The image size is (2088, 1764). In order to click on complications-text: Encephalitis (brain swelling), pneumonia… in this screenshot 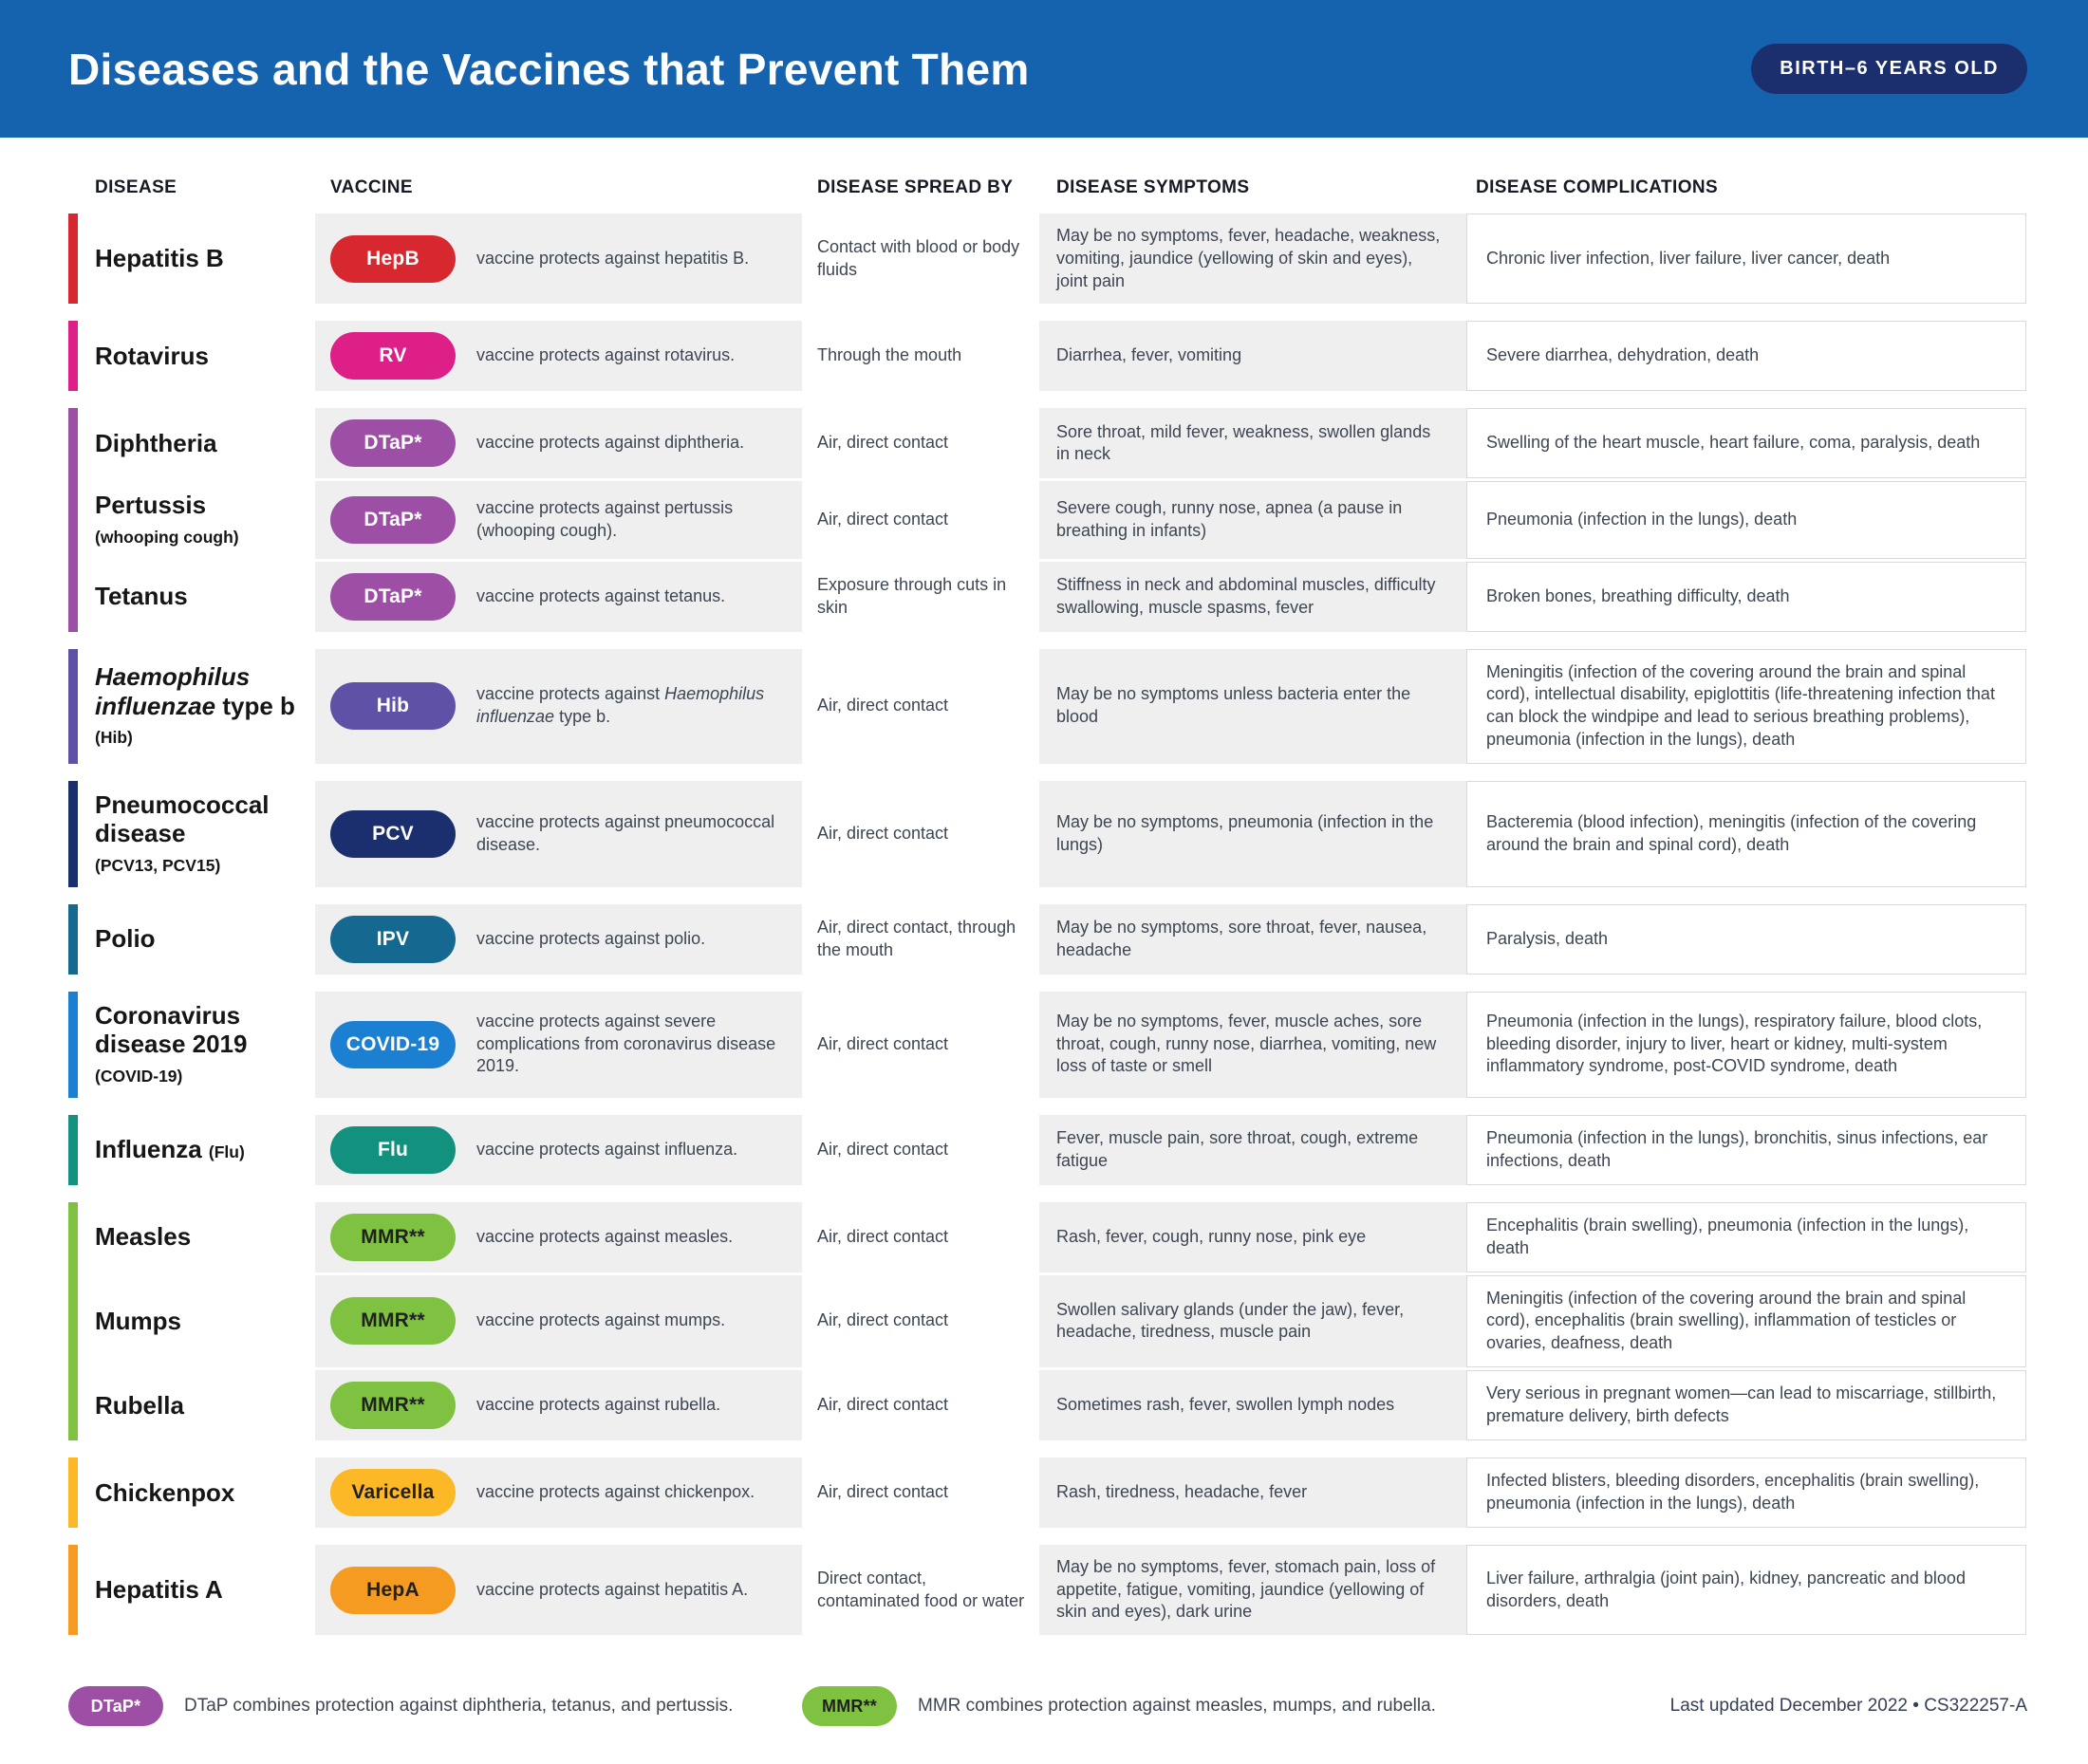, I will do `click(1727, 1236)`.